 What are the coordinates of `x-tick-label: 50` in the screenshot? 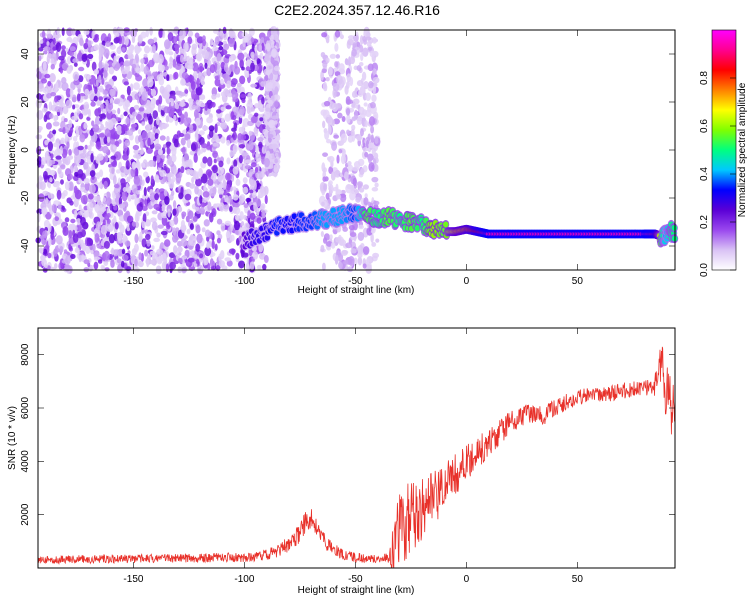 It's located at (578, 579).